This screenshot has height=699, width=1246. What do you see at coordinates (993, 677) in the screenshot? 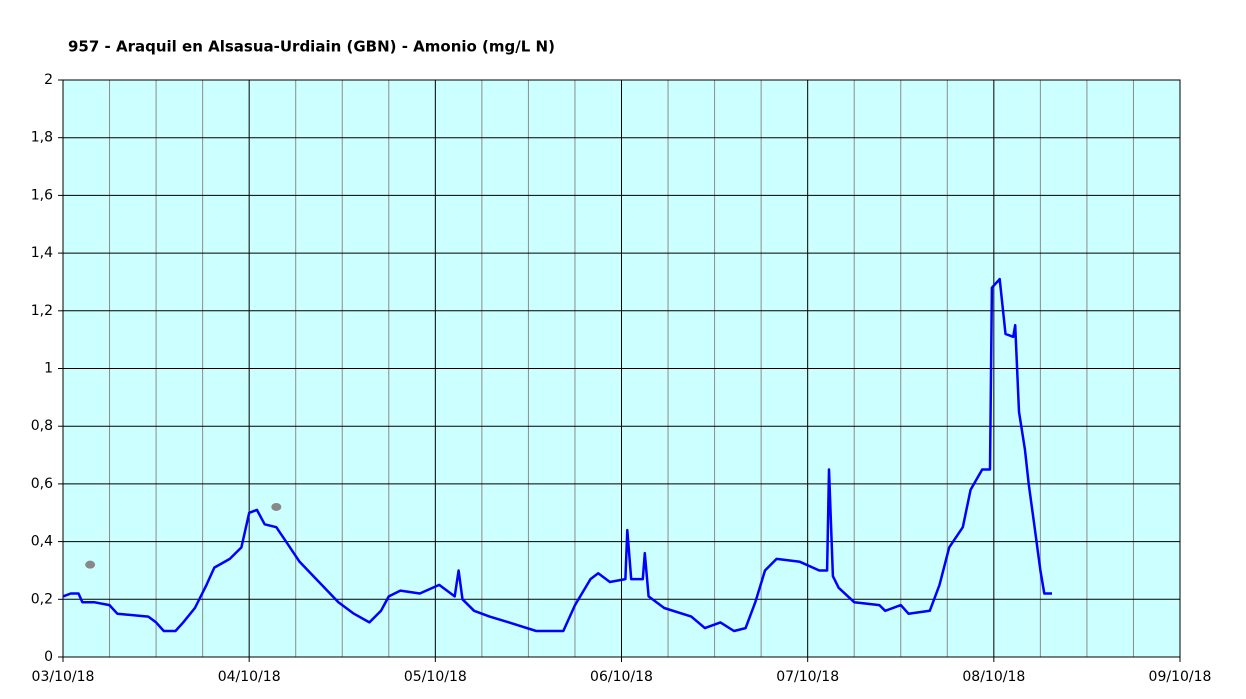
I see `x-tick-label: 08/10/18` at bounding box center [993, 677].